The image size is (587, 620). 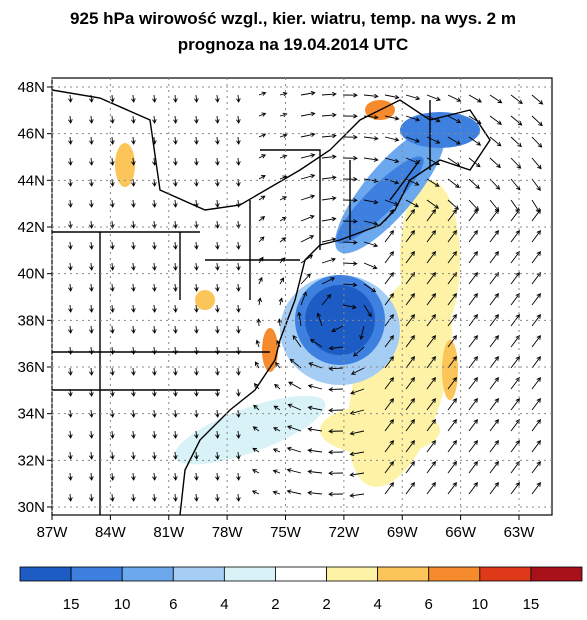 I want to click on lat-tick-label: 32N, so click(x=31, y=460).